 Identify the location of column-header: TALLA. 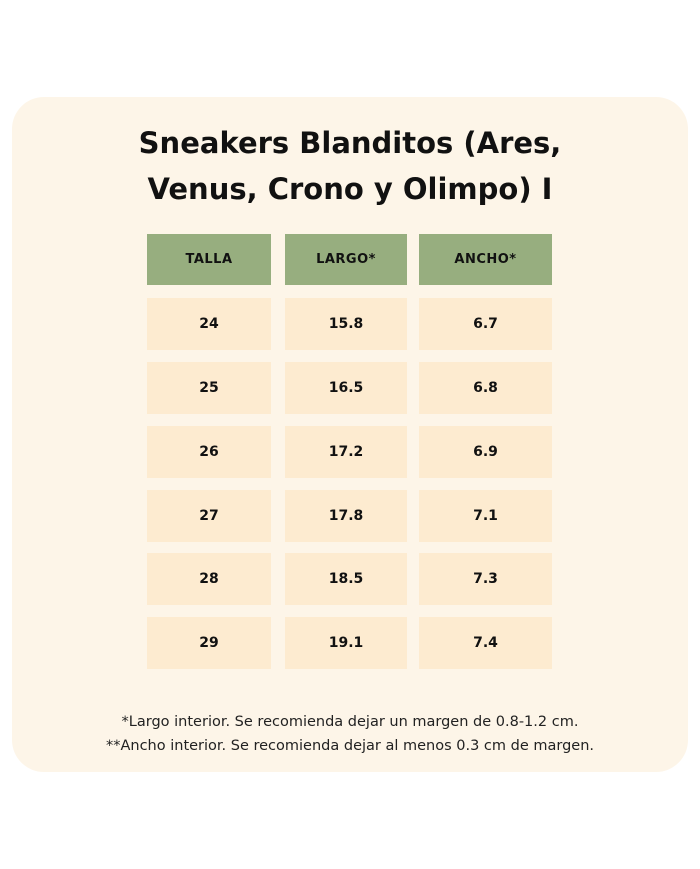
(209, 259).